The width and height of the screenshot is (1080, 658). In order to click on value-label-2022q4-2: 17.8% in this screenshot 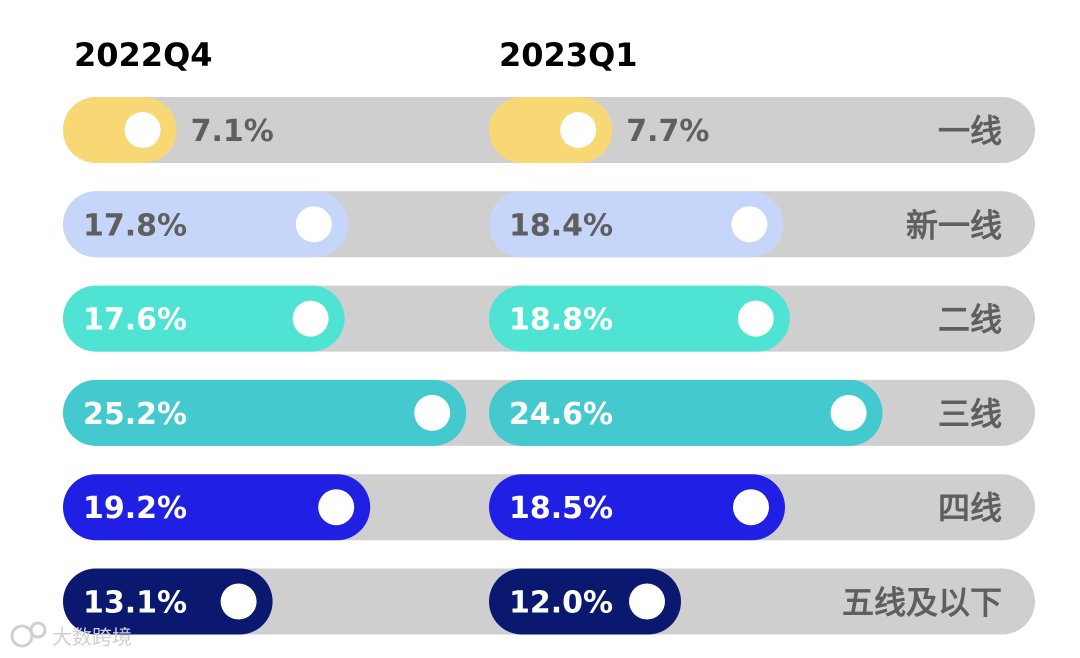, I will do `click(135, 225)`.